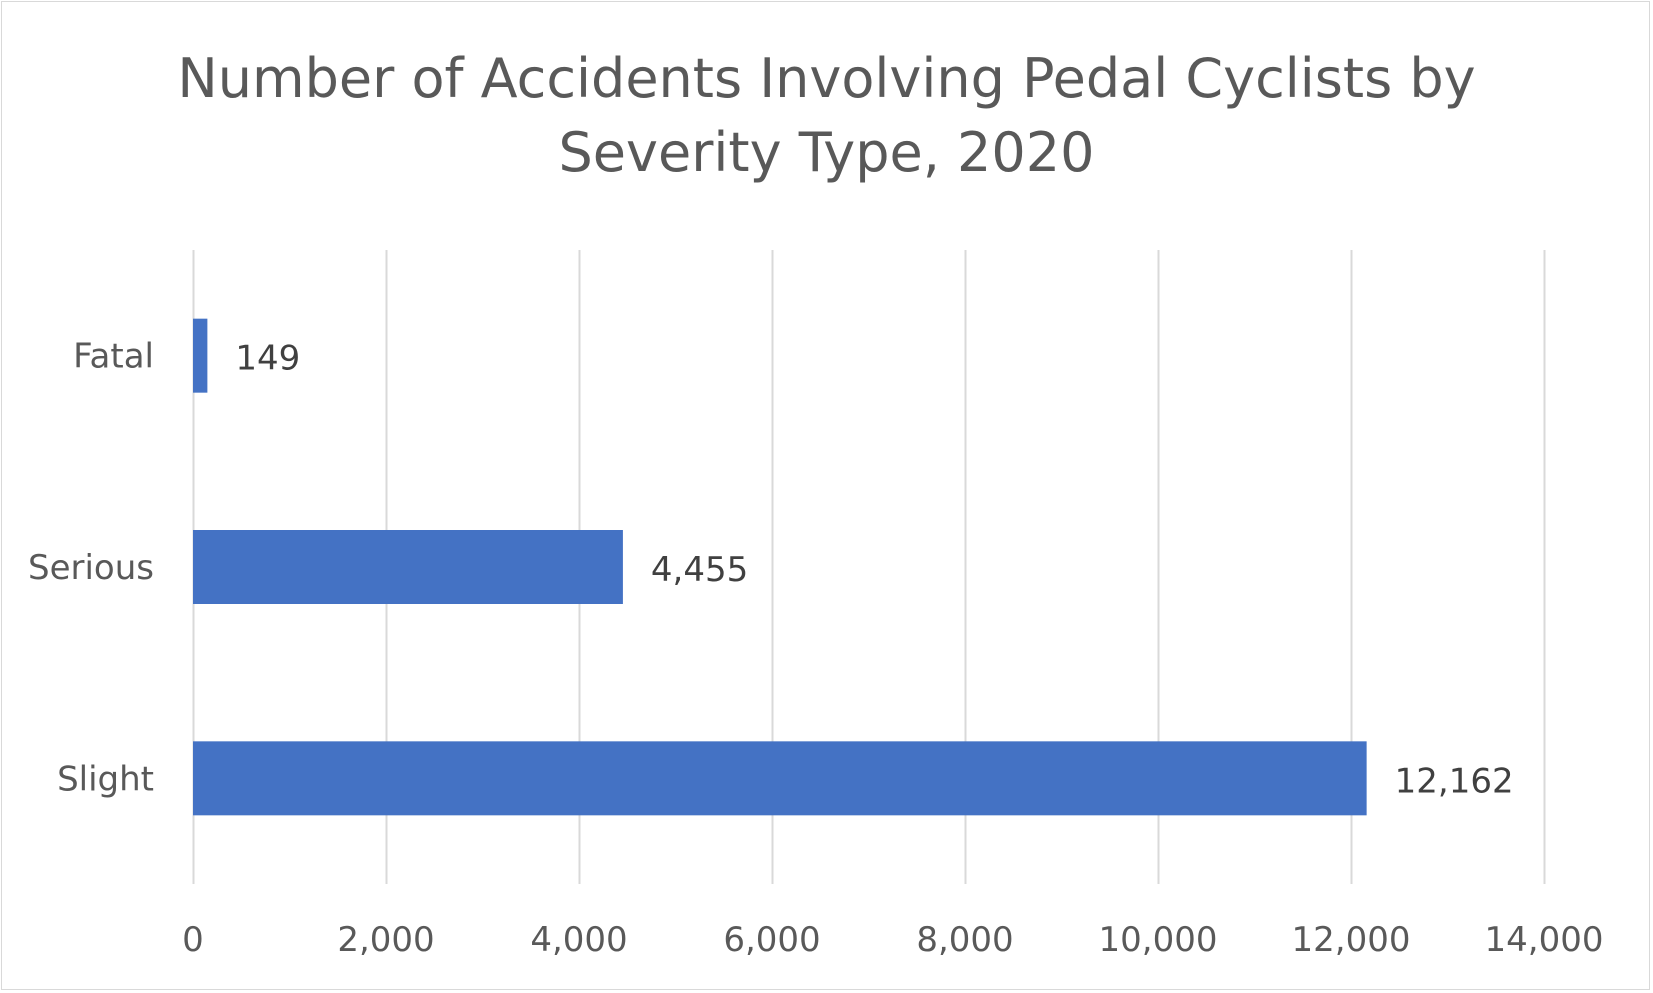  What do you see at coordinates (91, 568) in the screenshot?
I see `category-label: Serious` at bounding box center [91, 568].